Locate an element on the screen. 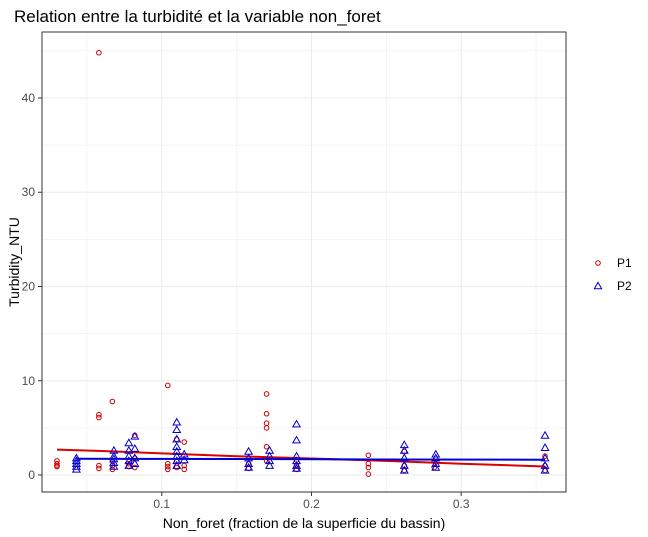  legend-label-p1: P1 is located at coordinates (624, 263).